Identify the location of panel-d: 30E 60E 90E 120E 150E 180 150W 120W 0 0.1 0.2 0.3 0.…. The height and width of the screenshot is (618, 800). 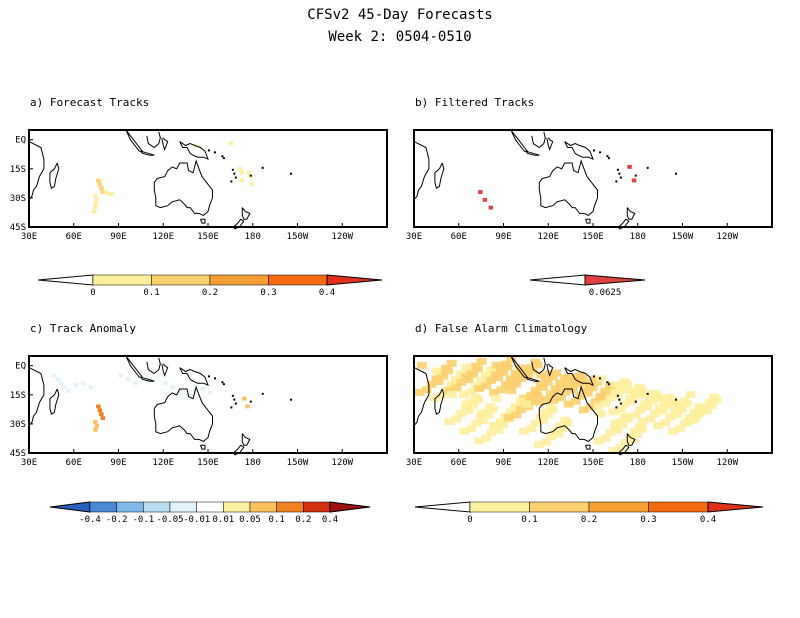
(589, 440).